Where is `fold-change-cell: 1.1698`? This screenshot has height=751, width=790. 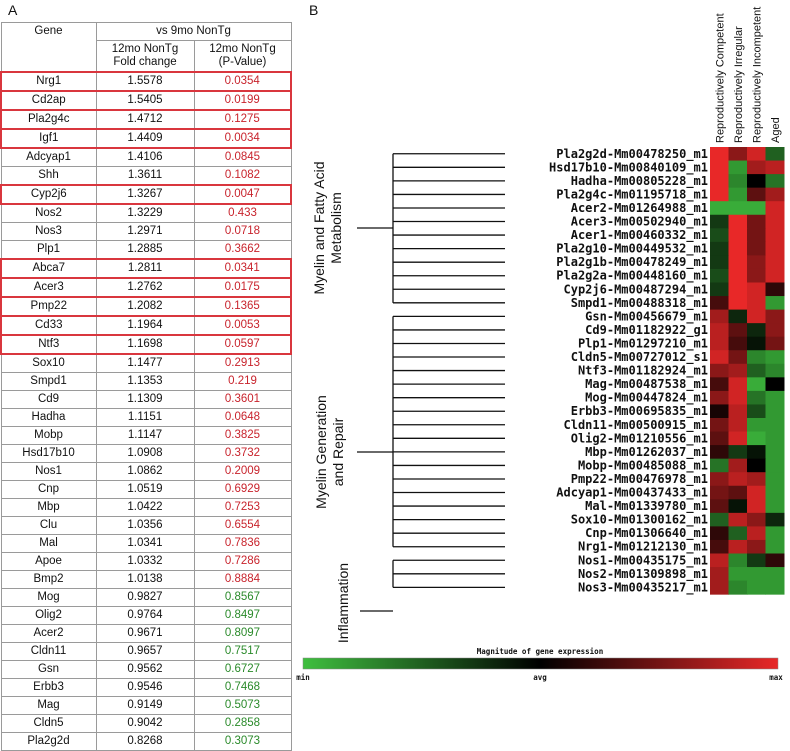 fold-change-cell: 1.1698 is located at coordinates (145, 344).